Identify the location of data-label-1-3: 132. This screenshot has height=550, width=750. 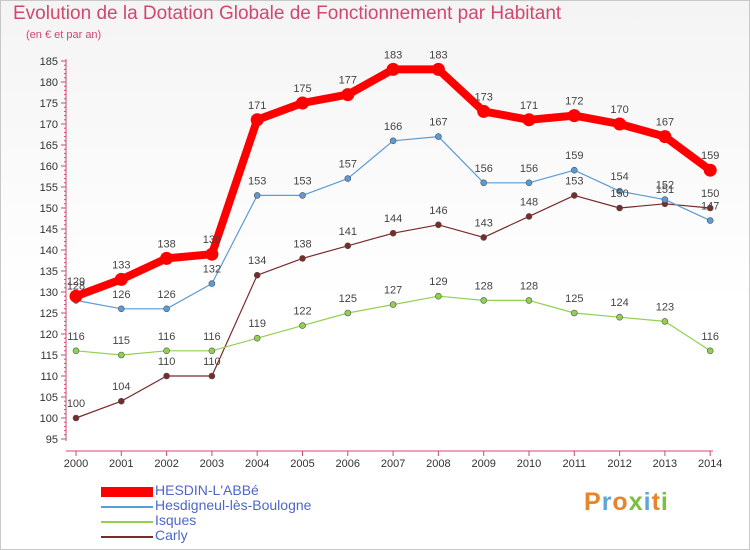
(212, 270).